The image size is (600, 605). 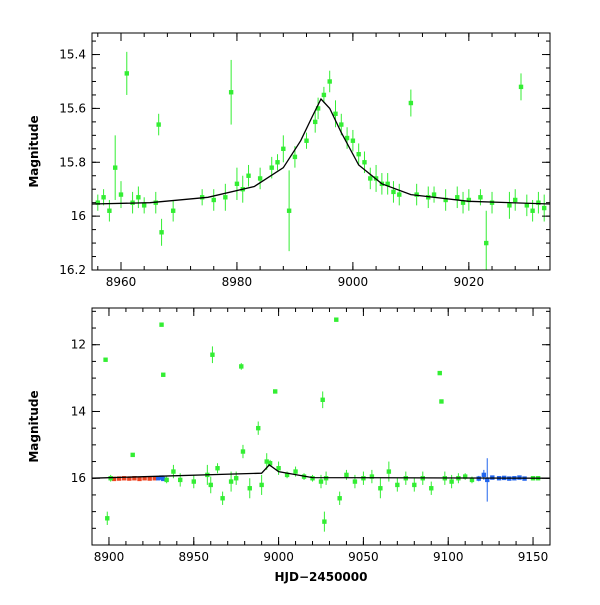 I want to click on x-tick-label: 9020, so click(x=469, y=282).